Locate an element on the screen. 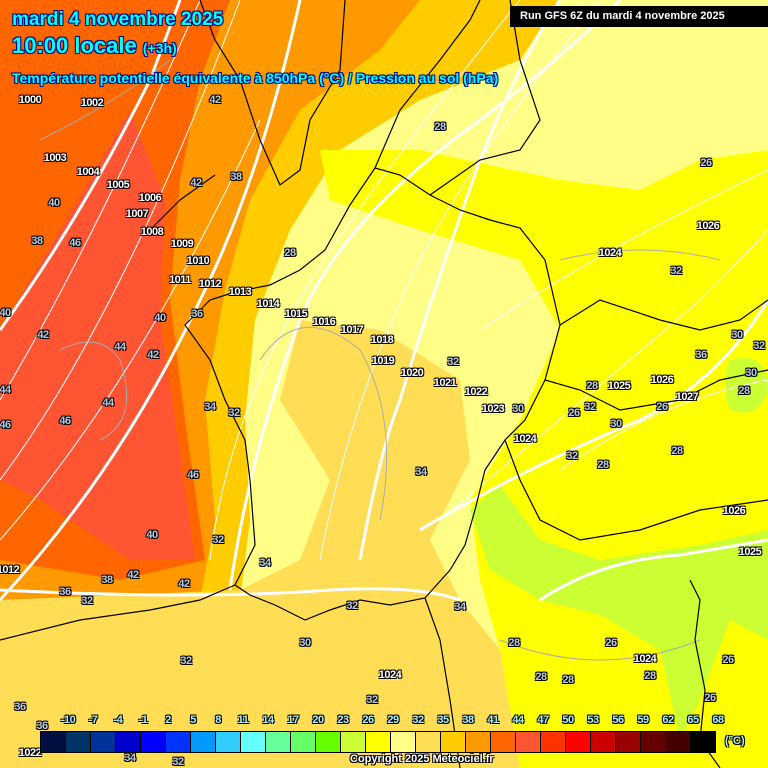 Image resolution: width=768 pixels, height=768 pixels. legend-tick-label: 26 is located at coordinates (368, 720).